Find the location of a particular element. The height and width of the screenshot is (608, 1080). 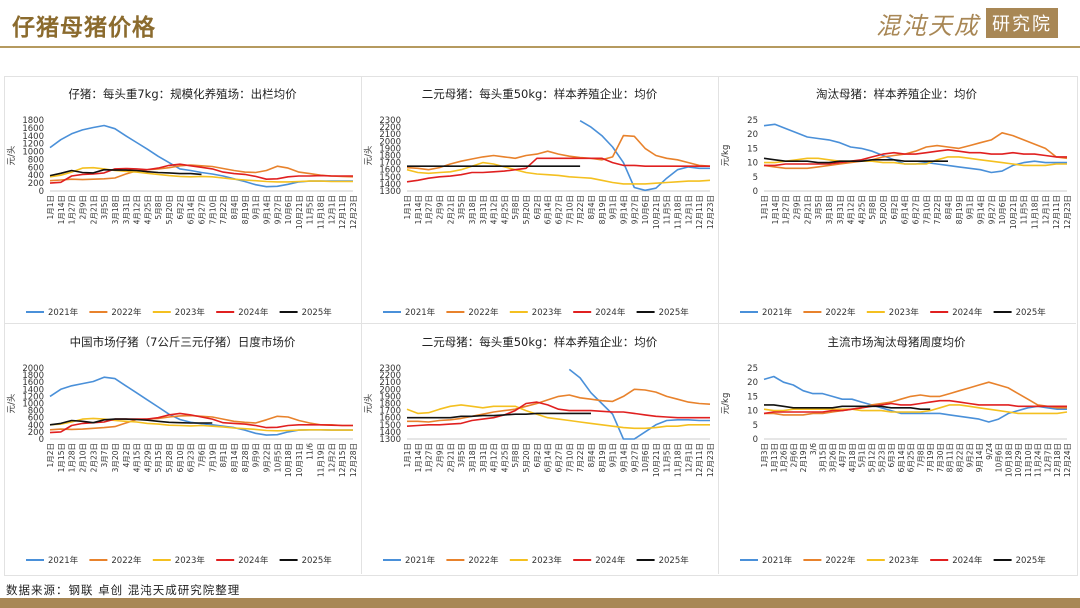

x-tick-label: 12月11日 is located at coordinates (342, 212).